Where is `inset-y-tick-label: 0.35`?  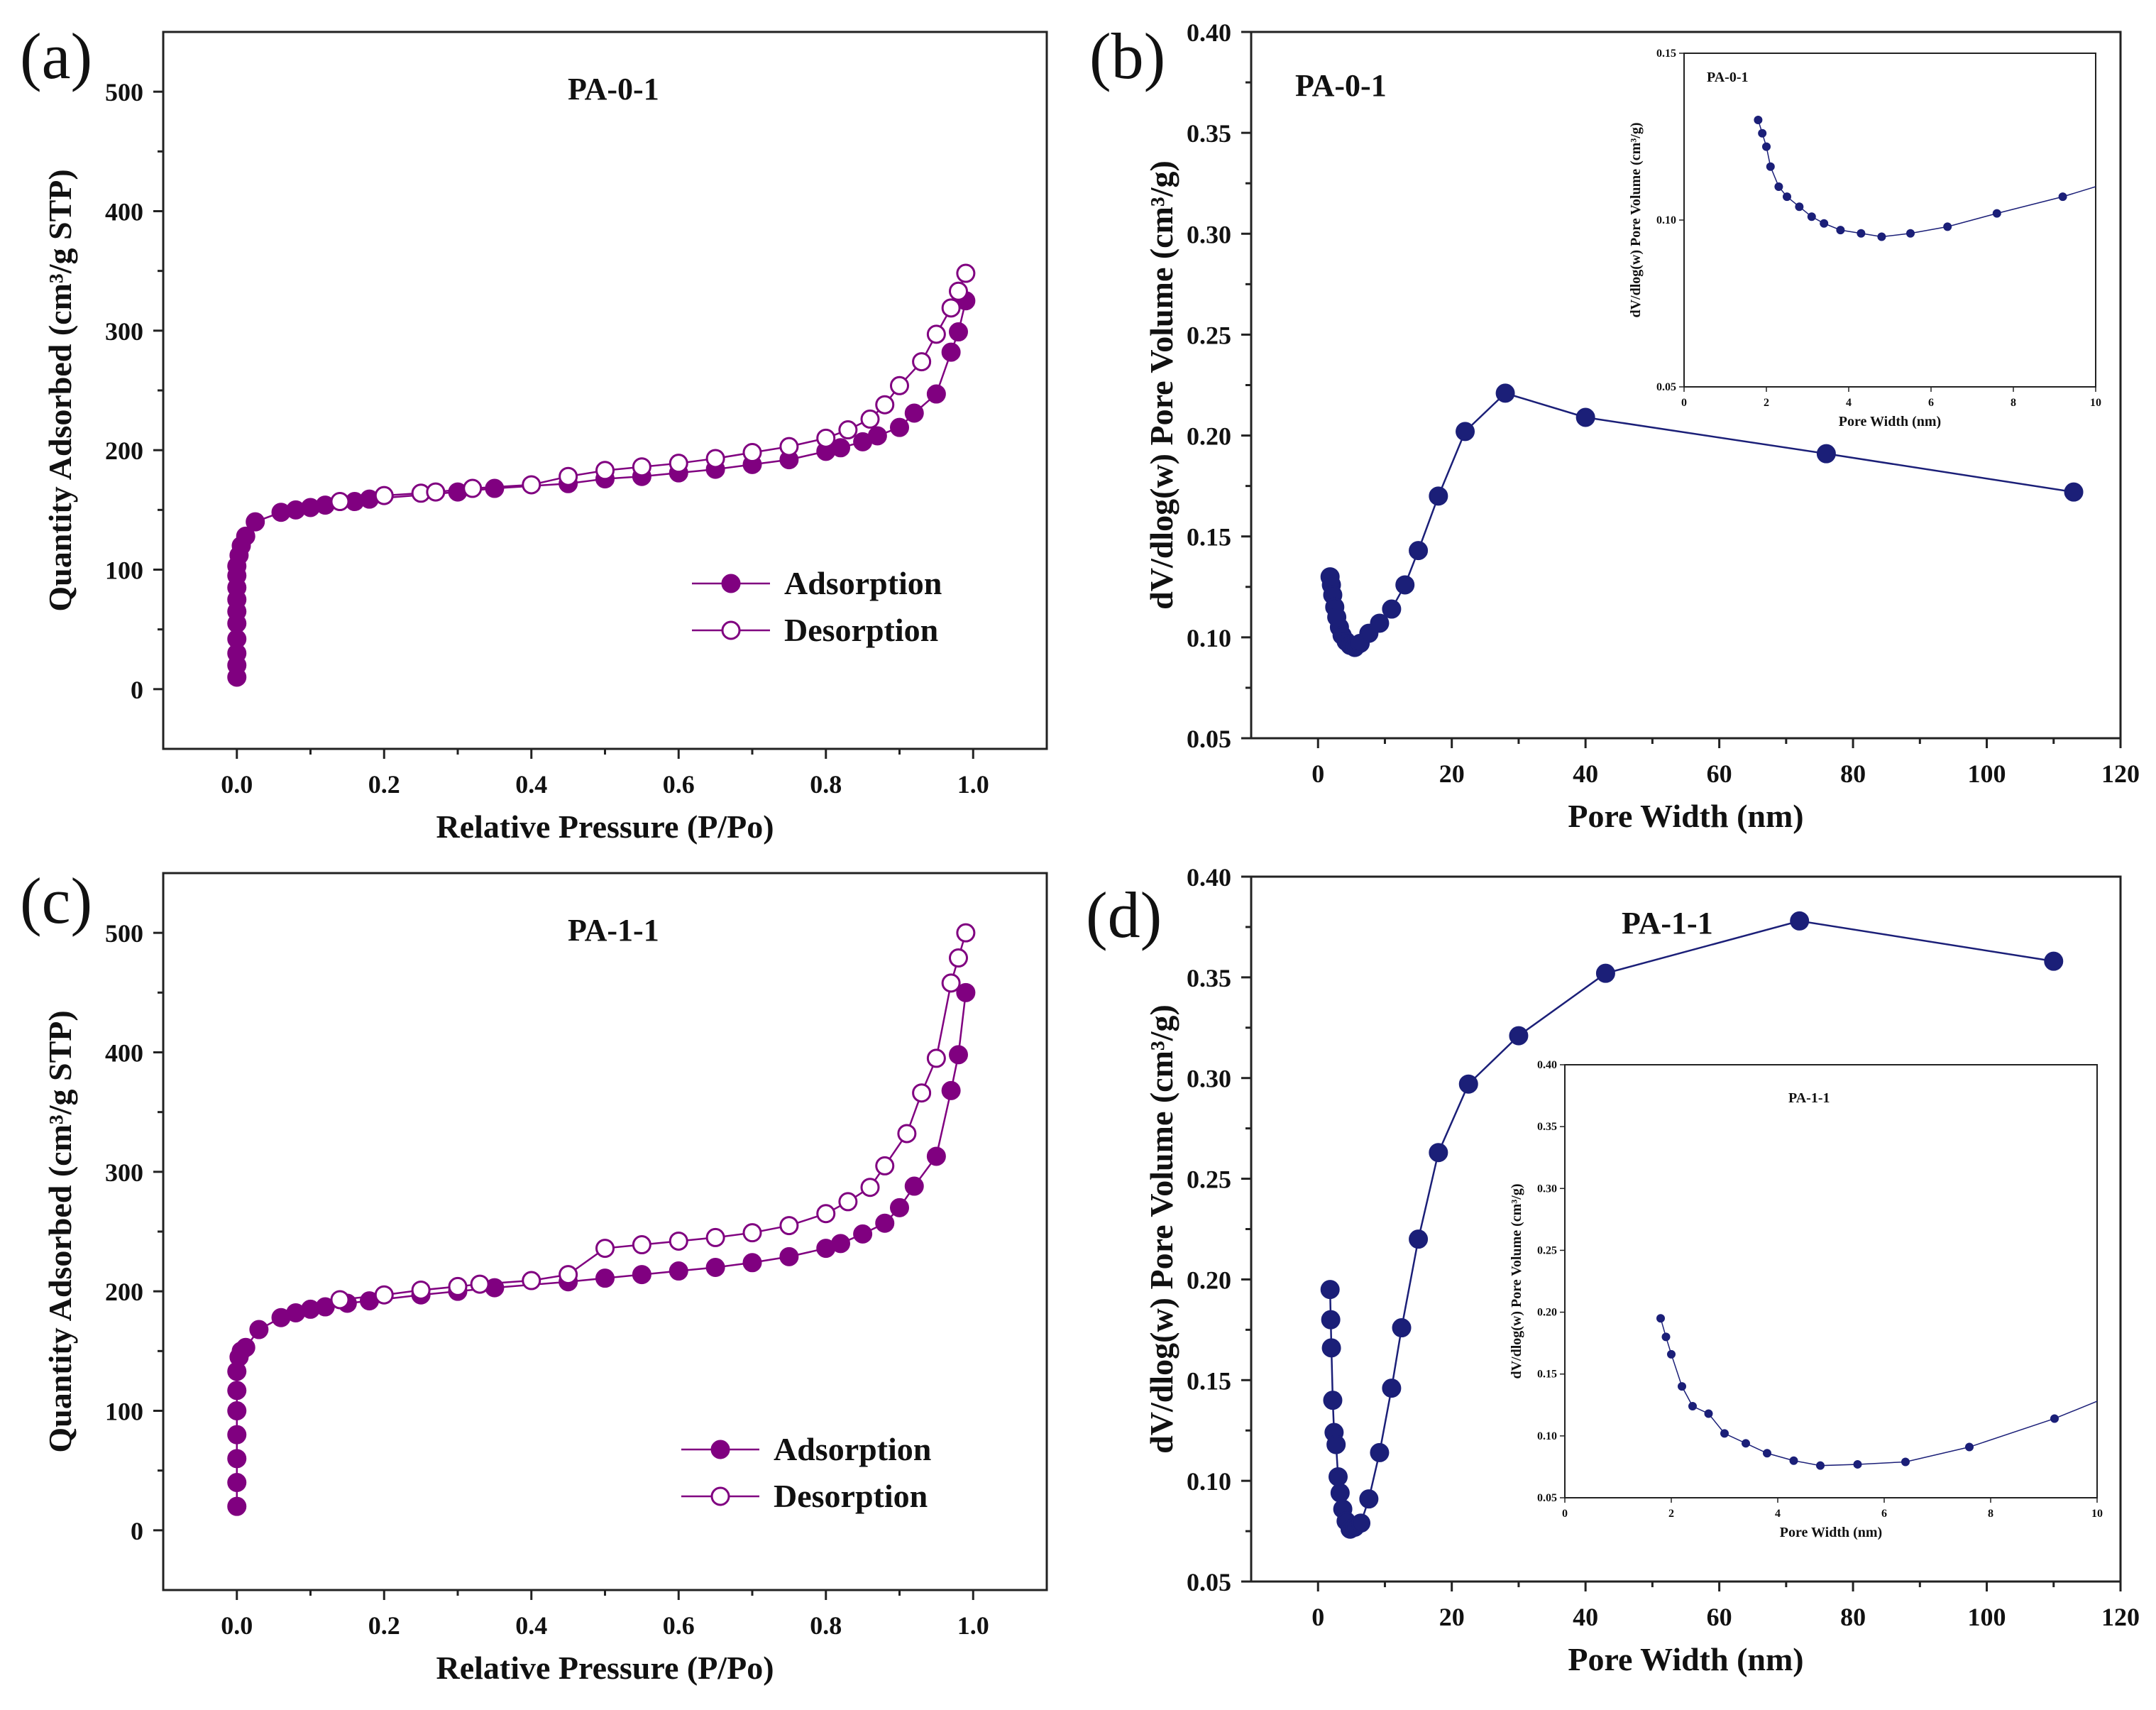
inset-y-tick-label: 0.35 is located at coordinates (1547, 1127).